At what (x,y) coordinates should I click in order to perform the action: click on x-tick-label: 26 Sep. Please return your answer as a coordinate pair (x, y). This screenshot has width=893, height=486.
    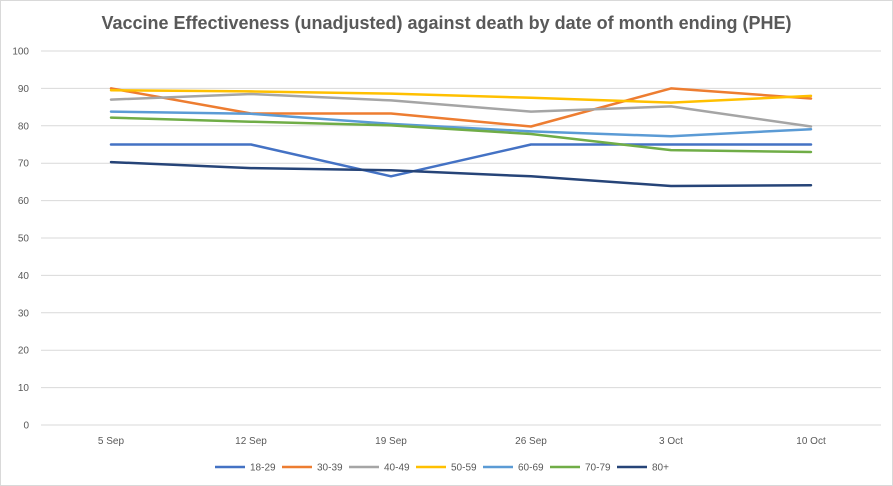
    Looking at the image, I should click on (531, 441).